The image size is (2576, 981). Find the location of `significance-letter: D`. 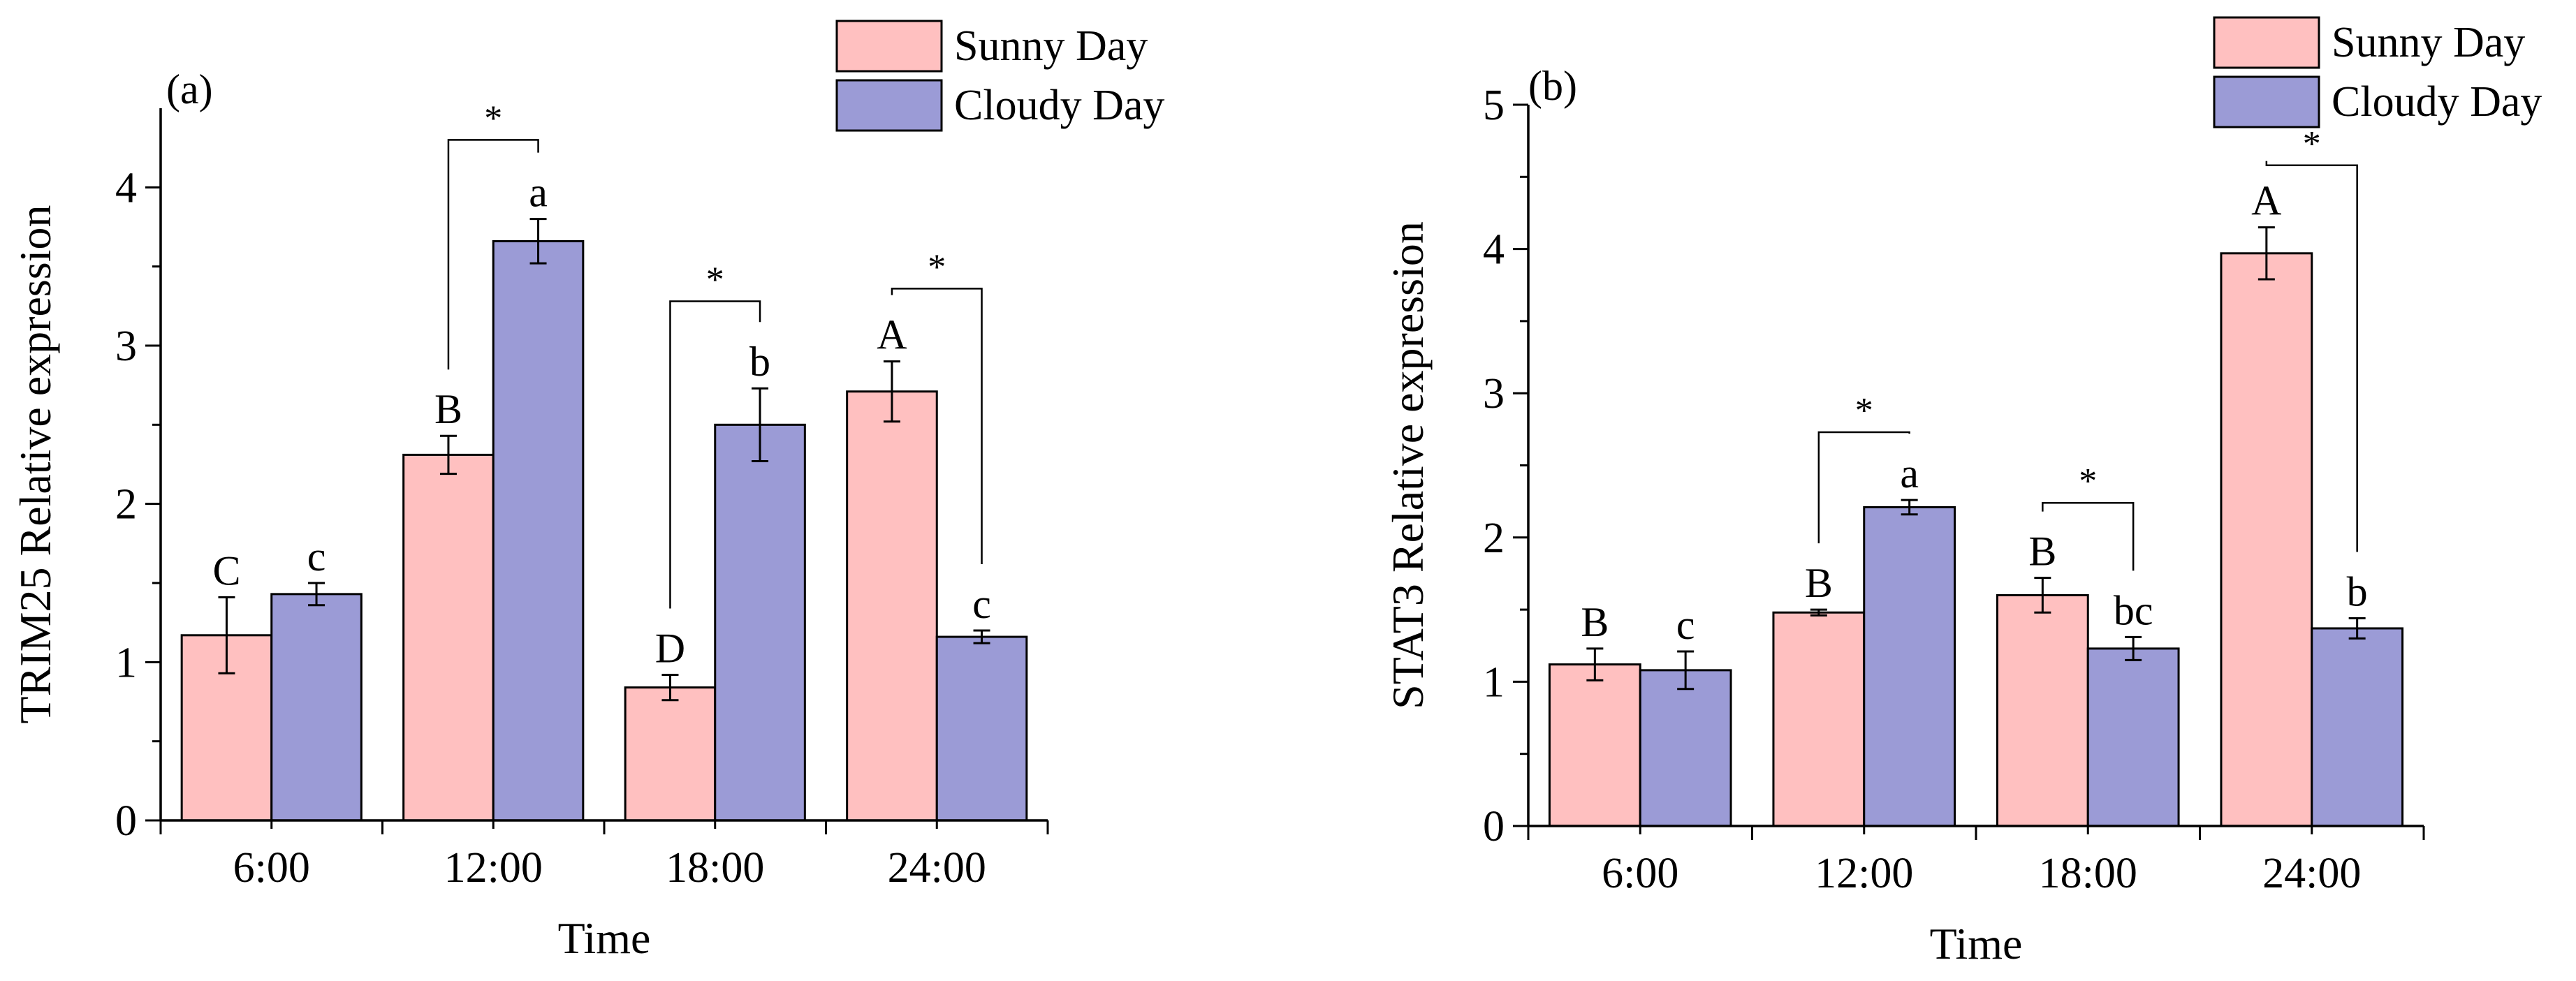

significance-letter: D is located at coordinates (670, 648).